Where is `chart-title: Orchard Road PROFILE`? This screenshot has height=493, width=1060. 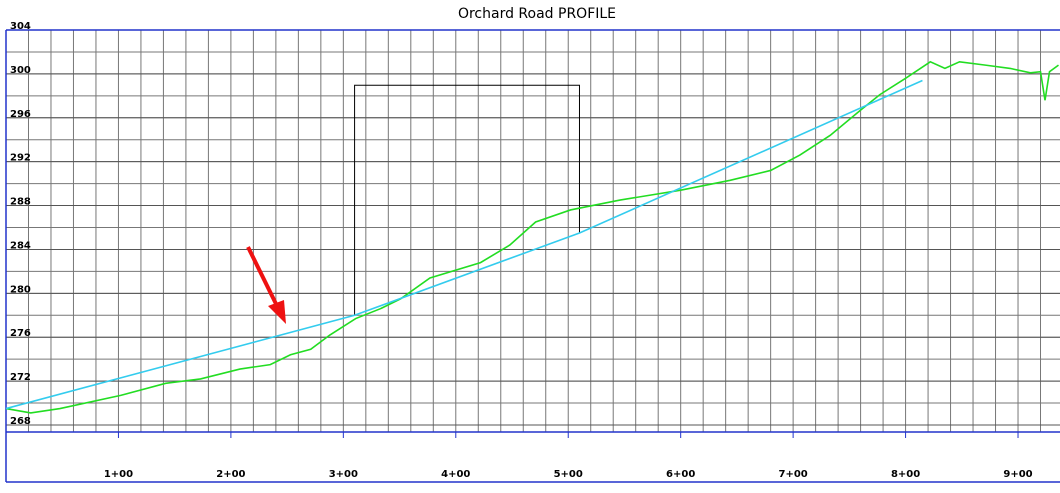 chart-title: Orchard Road PROFILE is located at coordinates (537, 14).